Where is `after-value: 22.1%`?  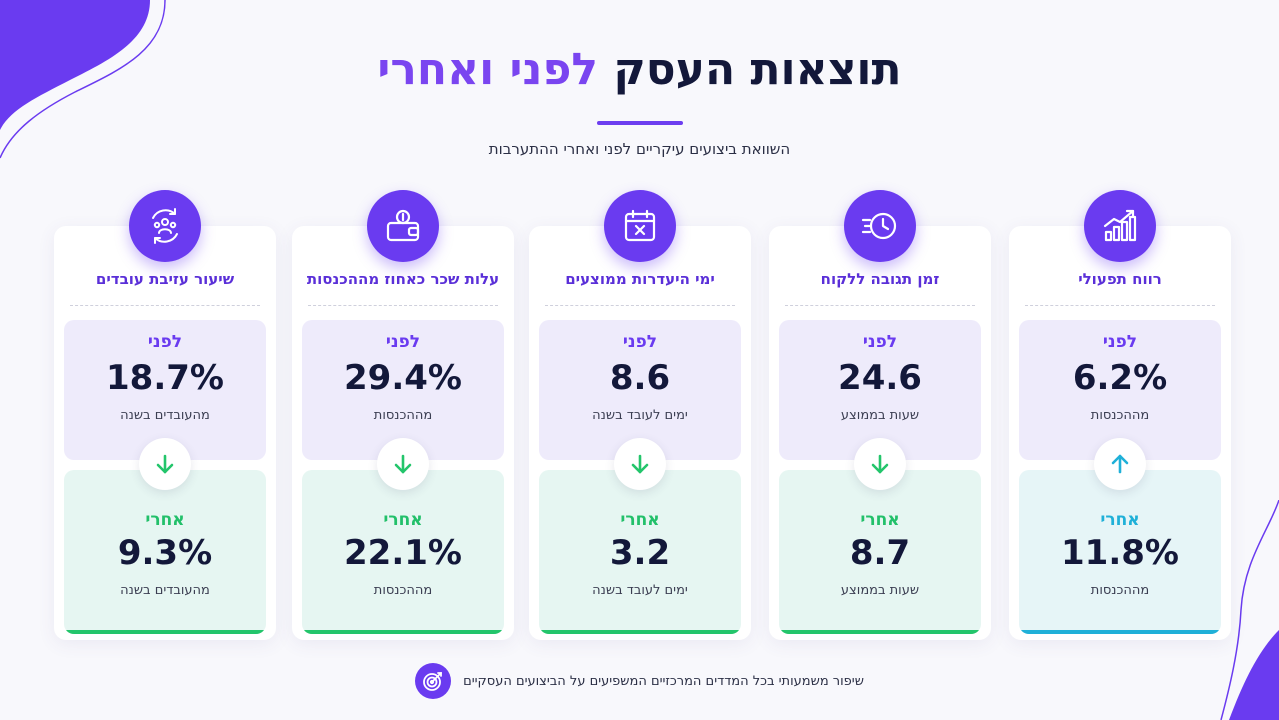 after-value: 22.1% is located at coordinates (403, 553).